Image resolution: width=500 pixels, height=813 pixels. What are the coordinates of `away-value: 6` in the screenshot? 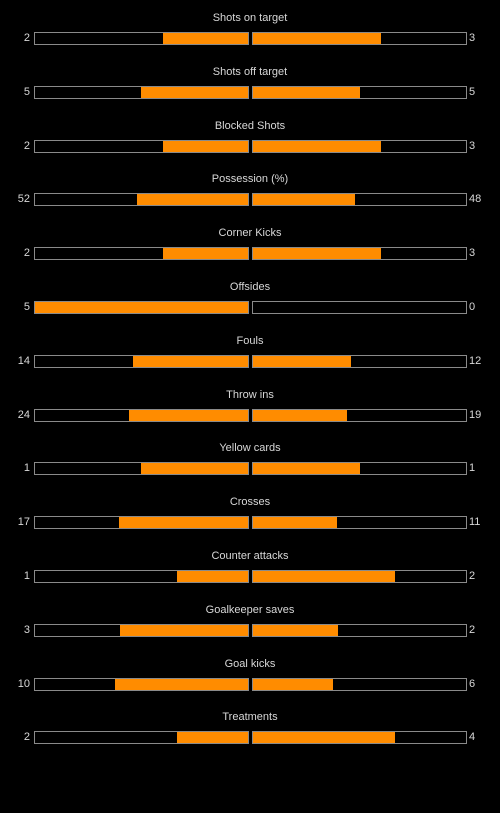 It's located at (472, 684).